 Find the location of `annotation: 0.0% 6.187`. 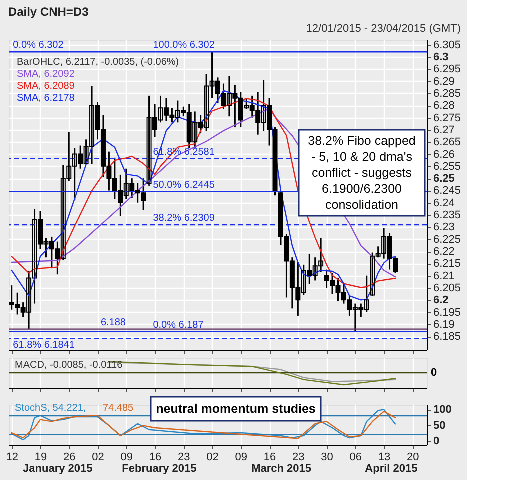

annotation: 0.0% 6.187 is located at coordinates (178, 325).